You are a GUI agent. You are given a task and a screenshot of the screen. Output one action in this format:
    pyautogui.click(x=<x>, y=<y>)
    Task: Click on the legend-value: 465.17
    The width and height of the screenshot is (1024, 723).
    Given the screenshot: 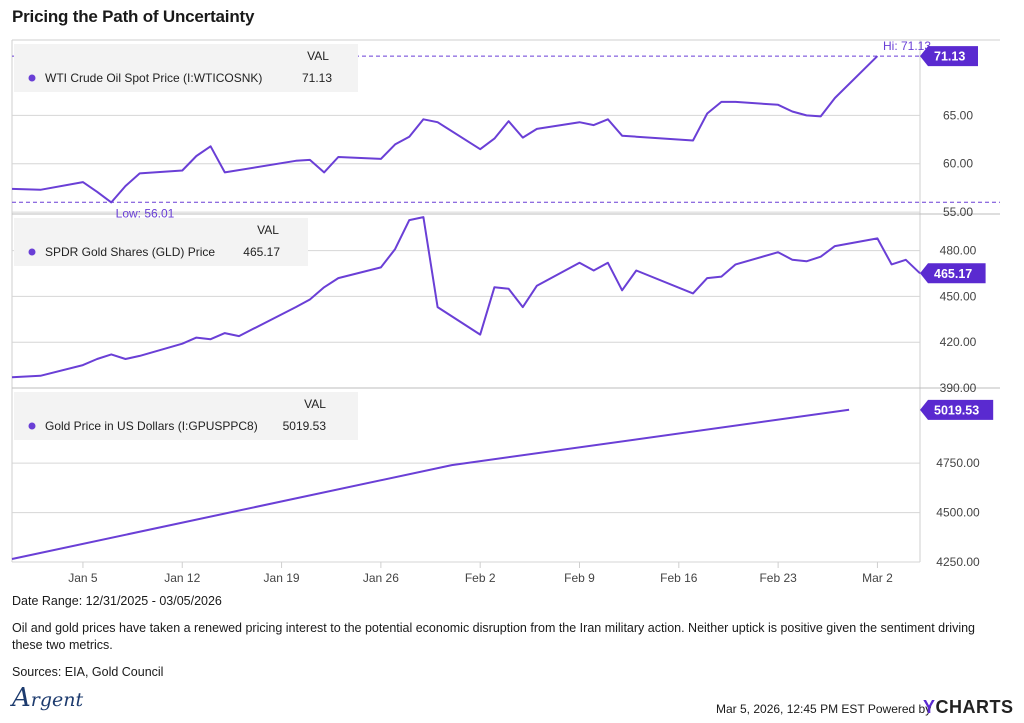 What is the action you would take?
    pyautogui.click(x=261, y=252)
    